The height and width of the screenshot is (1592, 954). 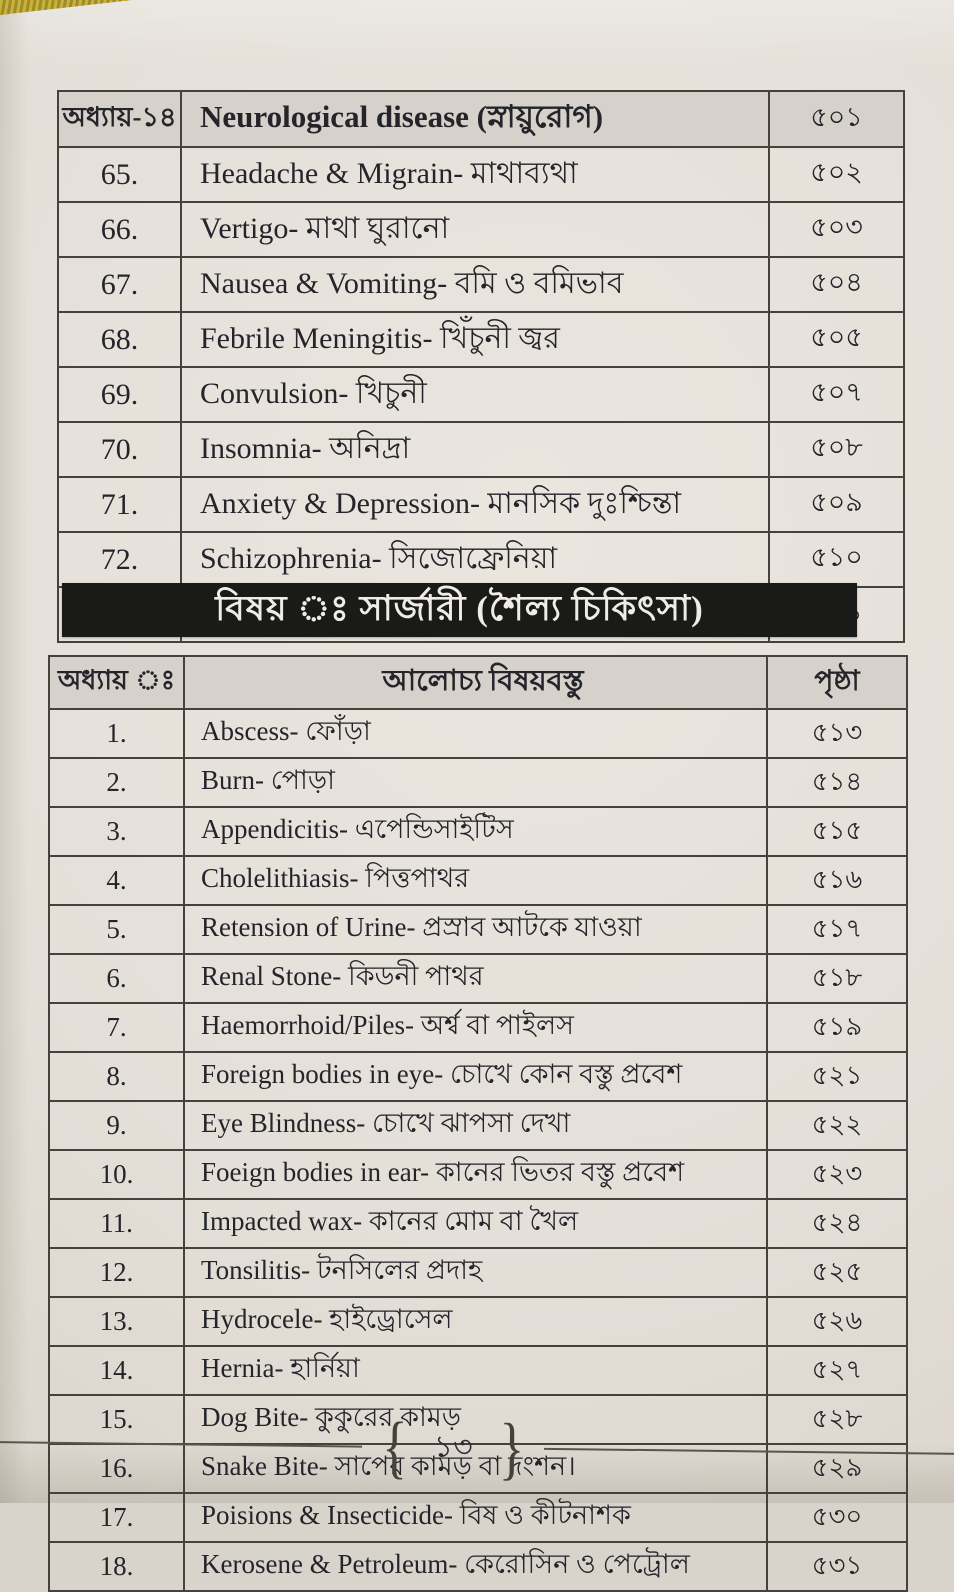 I want to click on serial-number-cell: 14., so click(x=116, y=1370).